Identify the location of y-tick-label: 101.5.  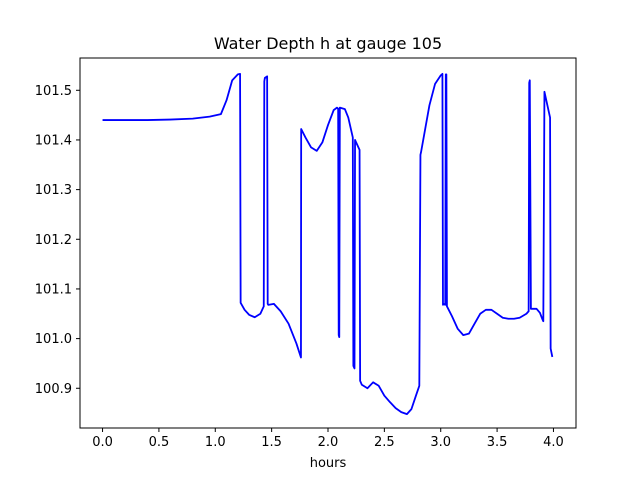
(53, 91).